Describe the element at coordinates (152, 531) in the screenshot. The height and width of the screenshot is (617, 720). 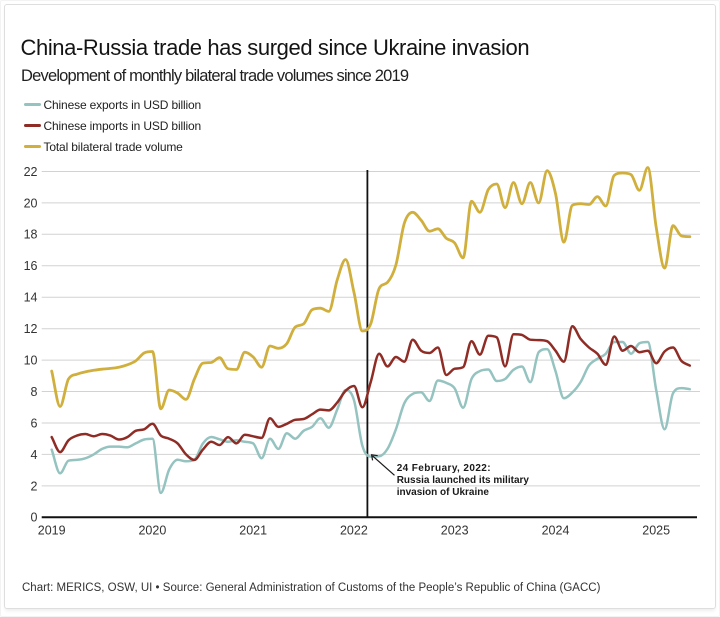
I see `svg-text: 2020` at that location.